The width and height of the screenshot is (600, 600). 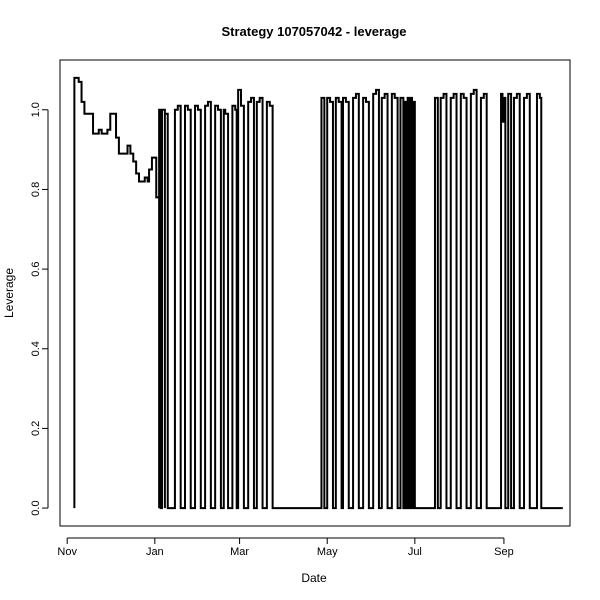 I want to click on x-tick-label: Sep, so click(x=504, y=552).